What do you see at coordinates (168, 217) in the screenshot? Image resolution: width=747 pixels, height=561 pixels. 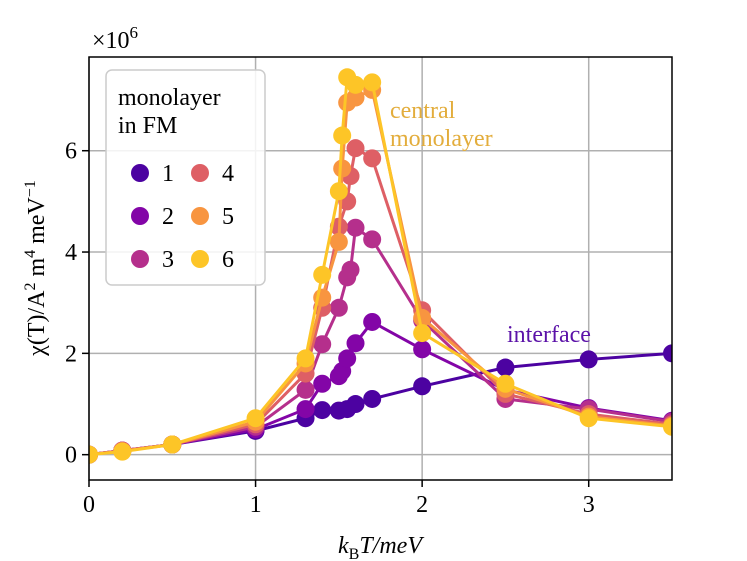 I see `legend-label: 2` at bounding box center [168, 217].